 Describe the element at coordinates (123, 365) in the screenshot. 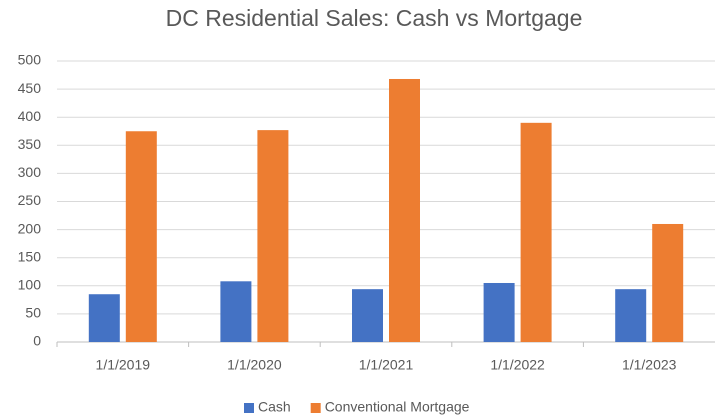

I see `x-tick-label: 1/1/2019` at that location.